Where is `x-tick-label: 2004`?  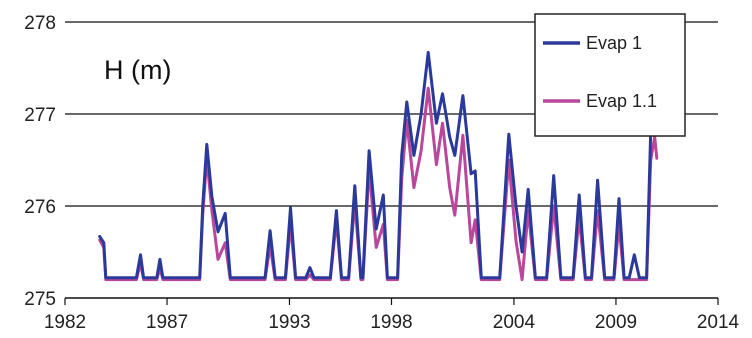 x-tick-label: 2004 is located at coordinates (514, 322).